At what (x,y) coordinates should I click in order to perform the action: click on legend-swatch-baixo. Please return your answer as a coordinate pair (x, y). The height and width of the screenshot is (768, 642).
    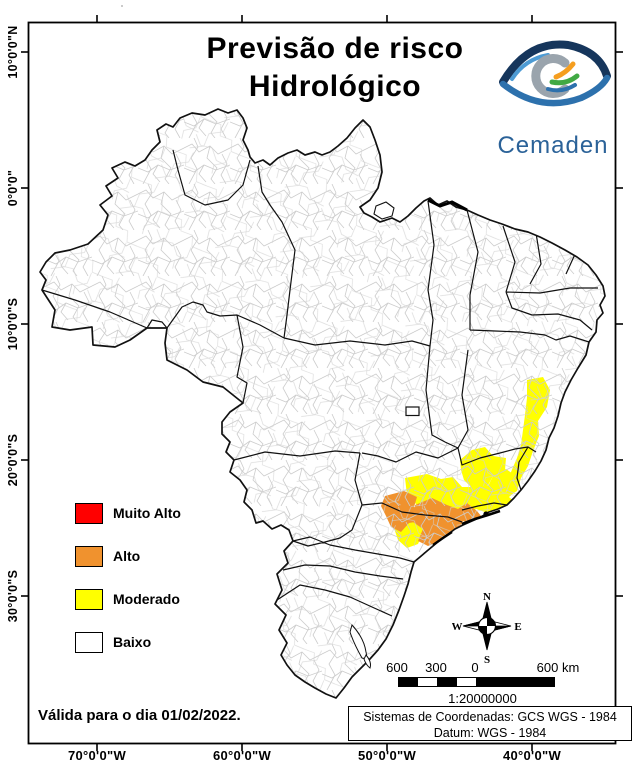
    Looking at the image, I should click on (89, 642).